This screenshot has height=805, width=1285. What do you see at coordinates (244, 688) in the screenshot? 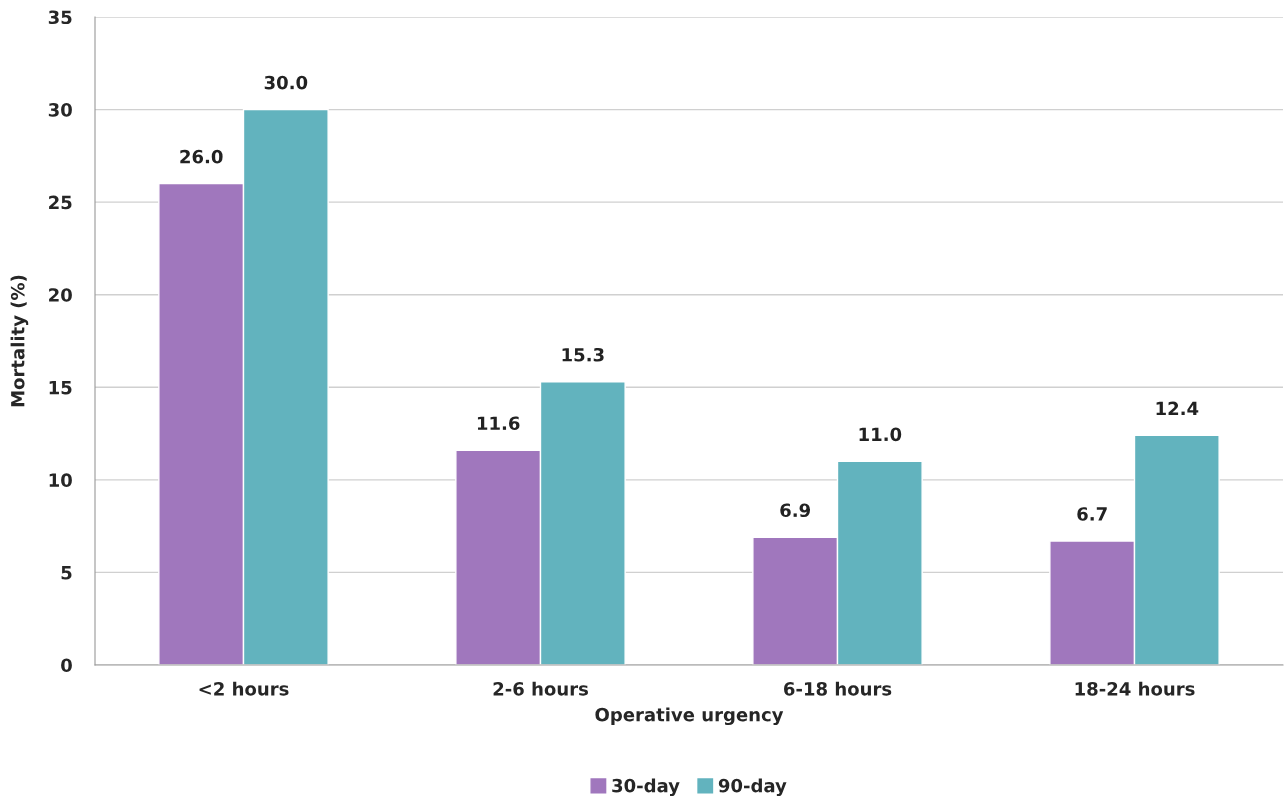
I see `x-tick-label: <2 hours` at bounding box center [244, 688].